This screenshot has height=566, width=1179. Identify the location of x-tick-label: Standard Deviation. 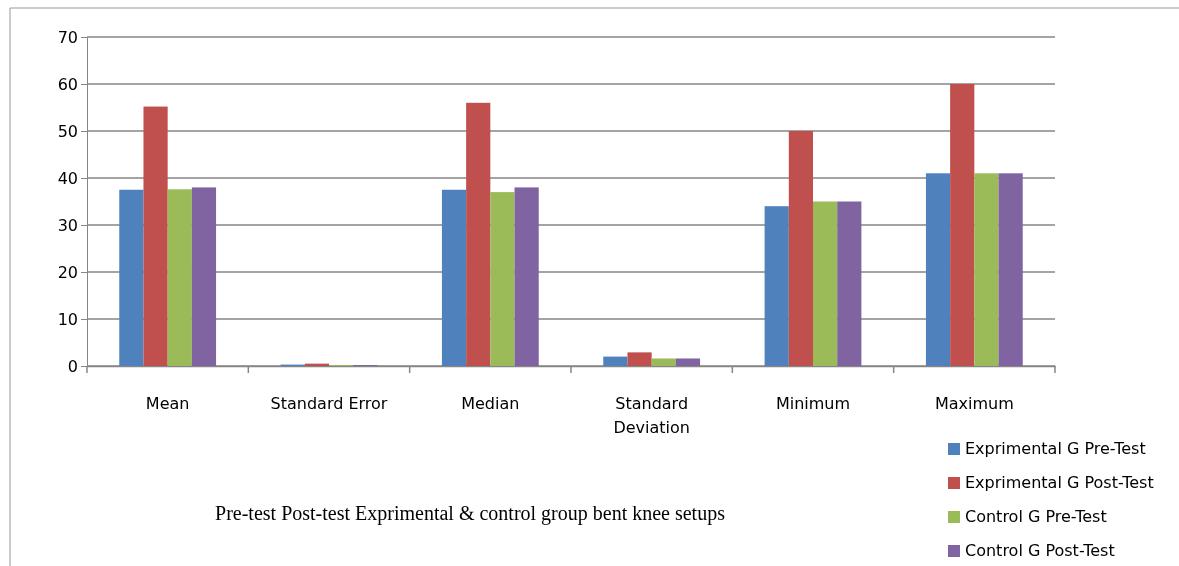
(651, 415).